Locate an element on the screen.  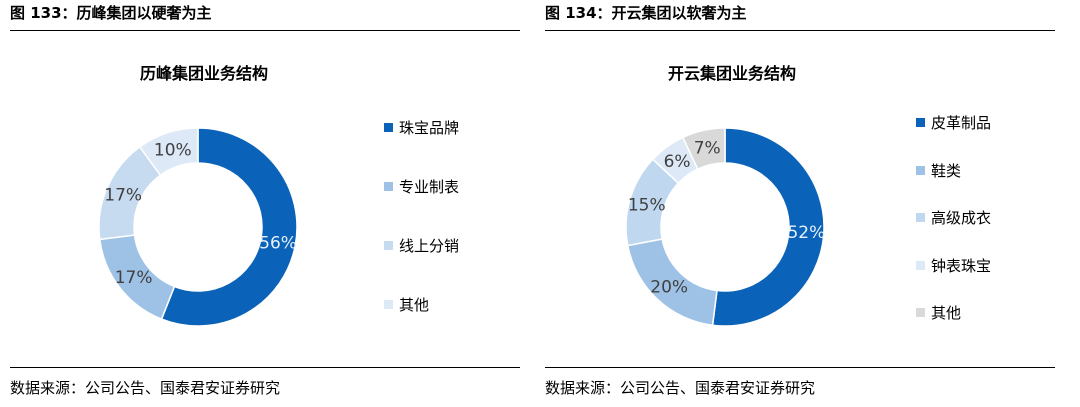
donut-chart: 52% 20% 15% 6%7% is located at coordinates (725, 227).